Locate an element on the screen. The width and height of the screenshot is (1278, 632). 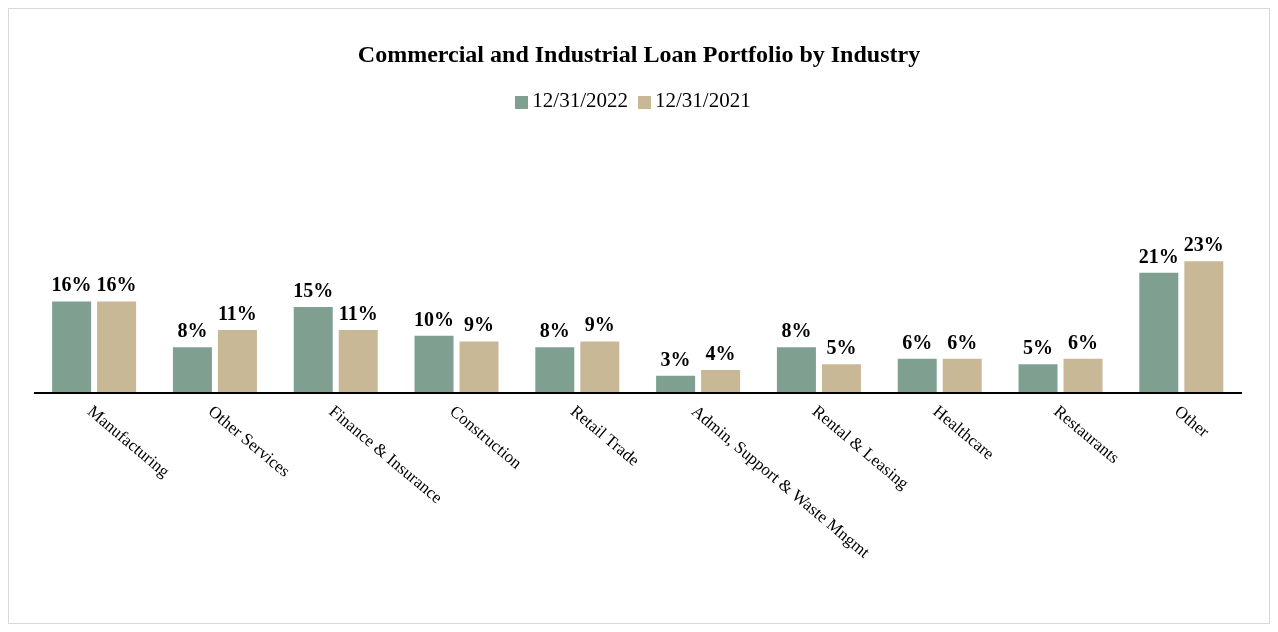
data-label: 15% is located at coordinates (313, 290).